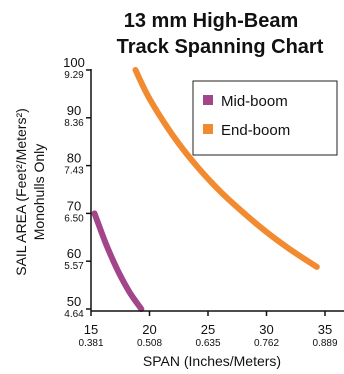  What do you see at coordinates (208, 100) in the screenshot?
I see `legend-swatch-mid-boom` at bounding box center [208, 100].